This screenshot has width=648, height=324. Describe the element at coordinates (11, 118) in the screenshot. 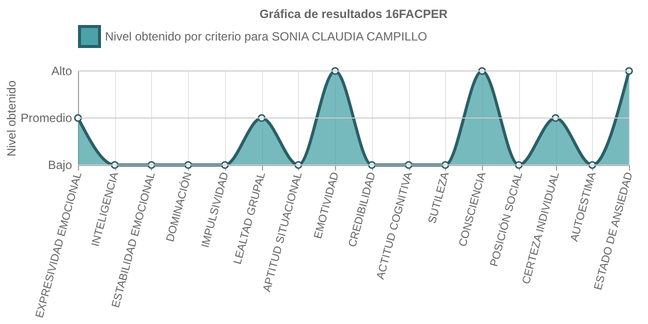

I see `y-axis-title: Nivel obtenido` at that location.